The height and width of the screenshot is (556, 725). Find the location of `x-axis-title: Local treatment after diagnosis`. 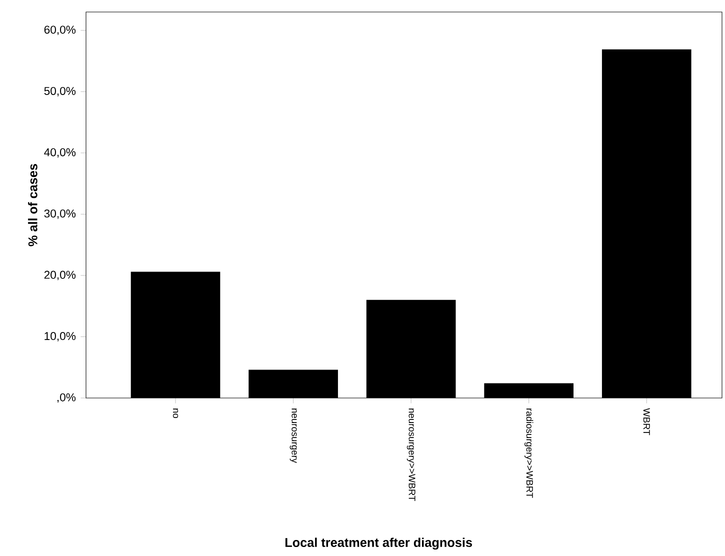

x-axis-title: Local treatment after diagnosis is located at coordinates (378, 544).